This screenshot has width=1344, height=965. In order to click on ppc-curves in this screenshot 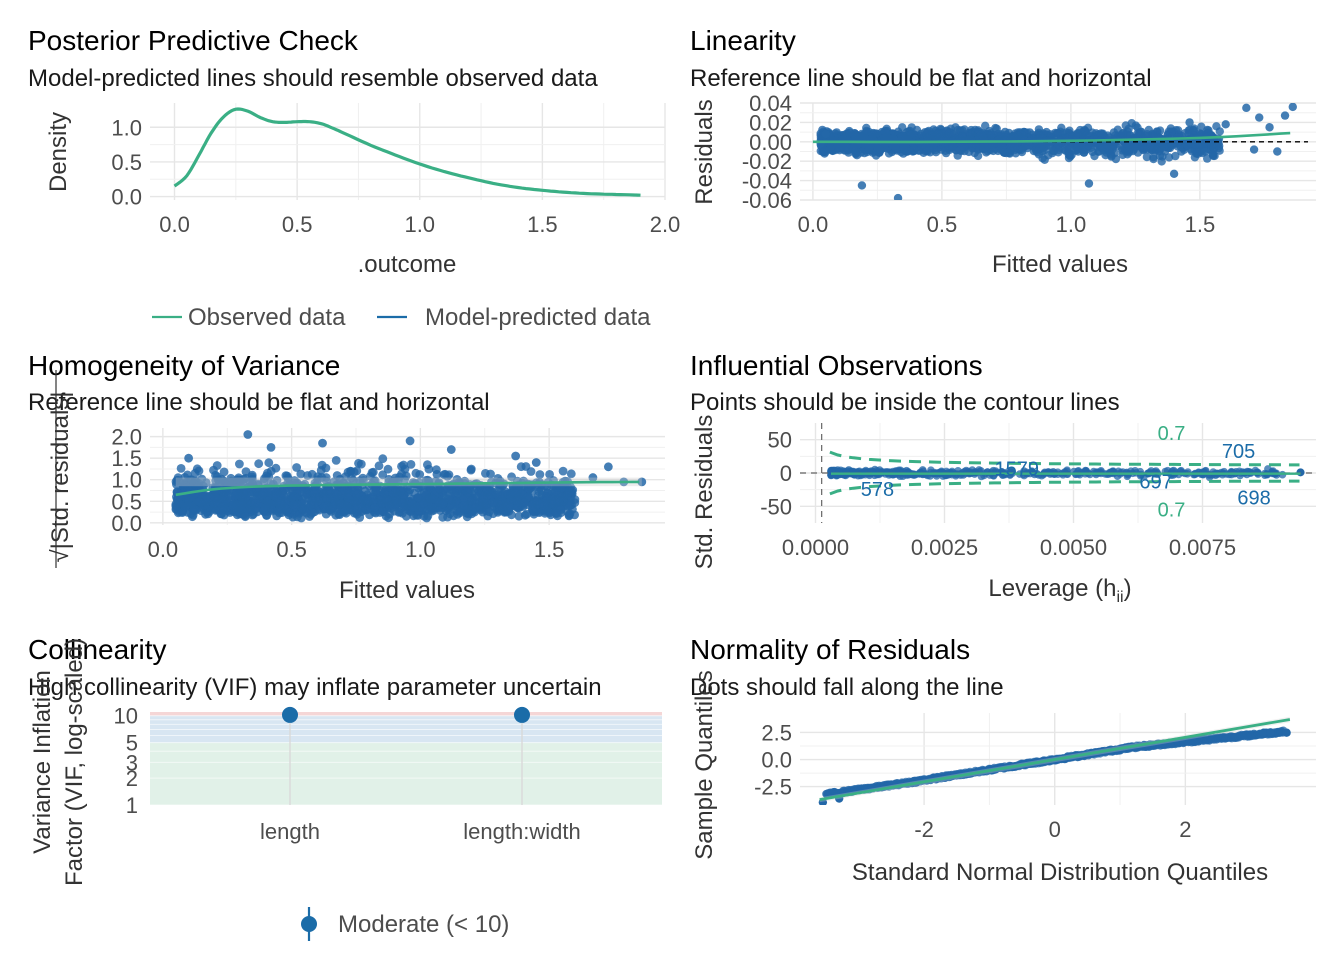, I will do `click(407, 152)`.